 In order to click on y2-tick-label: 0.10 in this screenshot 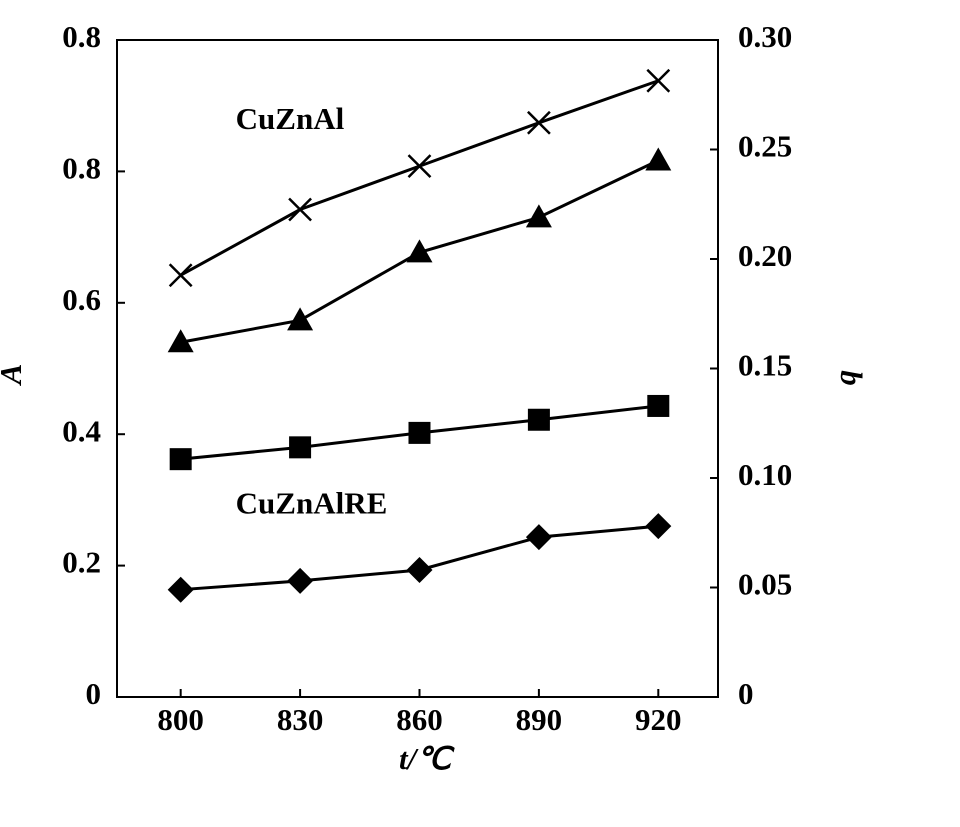, I will do `click(765, 474)`.